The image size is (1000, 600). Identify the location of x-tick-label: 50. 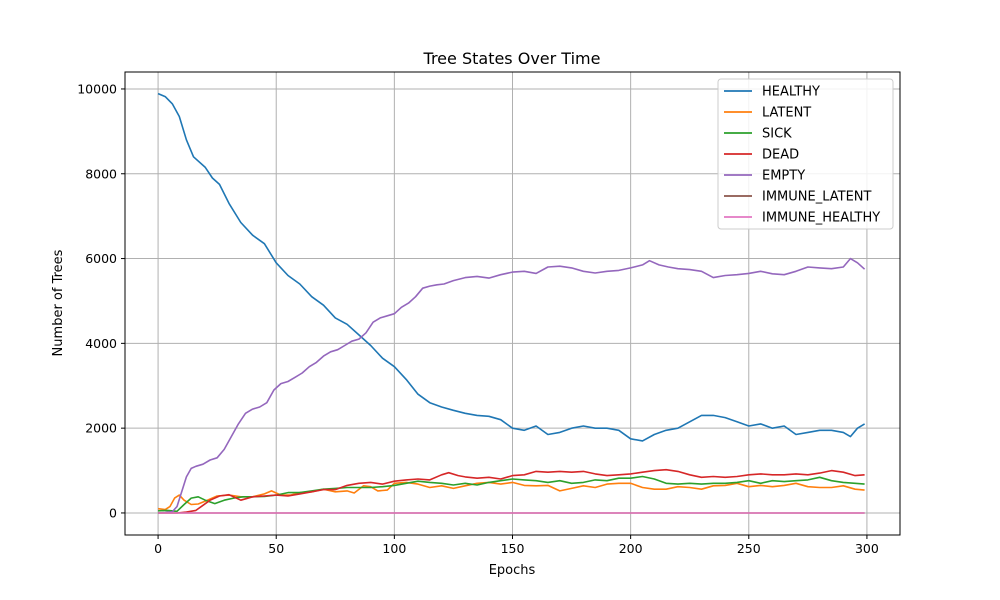
(276, 548).